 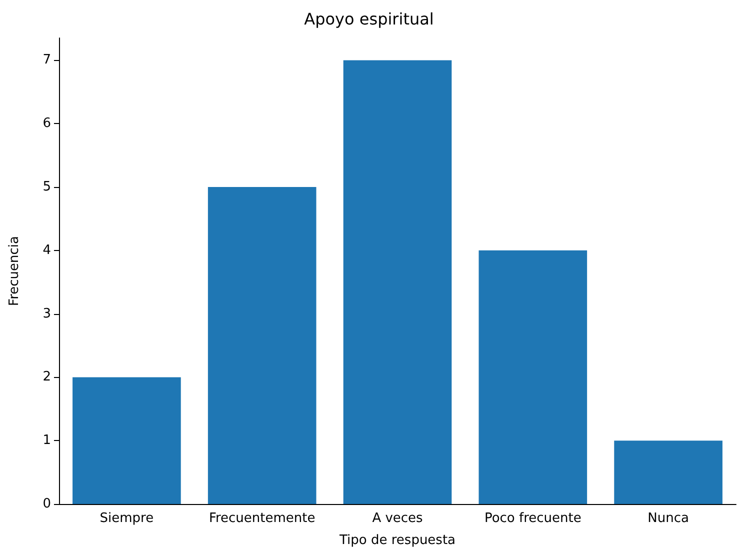 What do you see at coordinates (46, 440) in the screenshot?
I see `y-tick-label: 1` at bounding box center [46, 440].